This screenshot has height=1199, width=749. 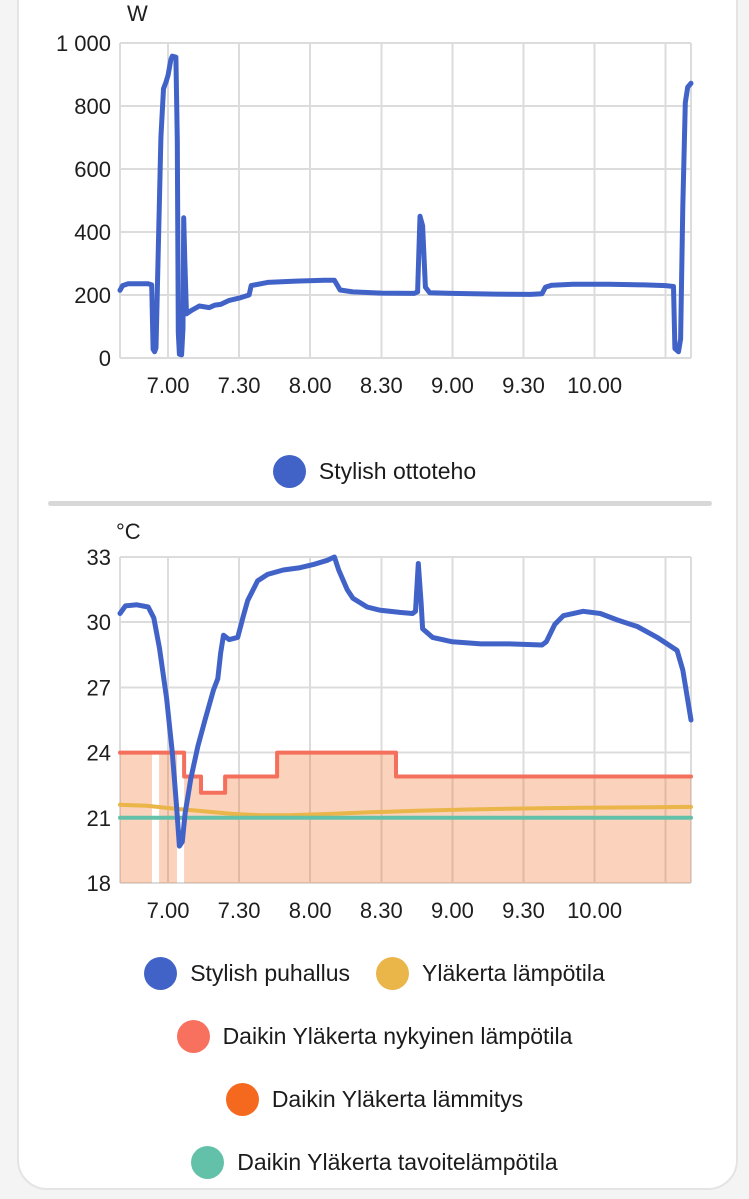 I want to click on legend-row: Daikin Yläkerta lämmitys, so click(x=374, y=1099).